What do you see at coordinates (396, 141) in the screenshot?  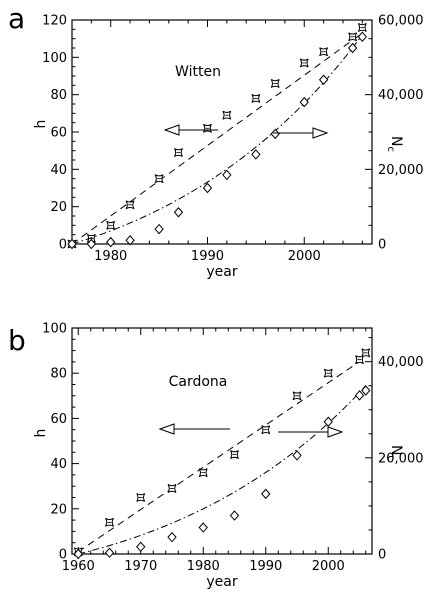 I see `y-right-axis-label-main: N` at bounding box center [396, 141].